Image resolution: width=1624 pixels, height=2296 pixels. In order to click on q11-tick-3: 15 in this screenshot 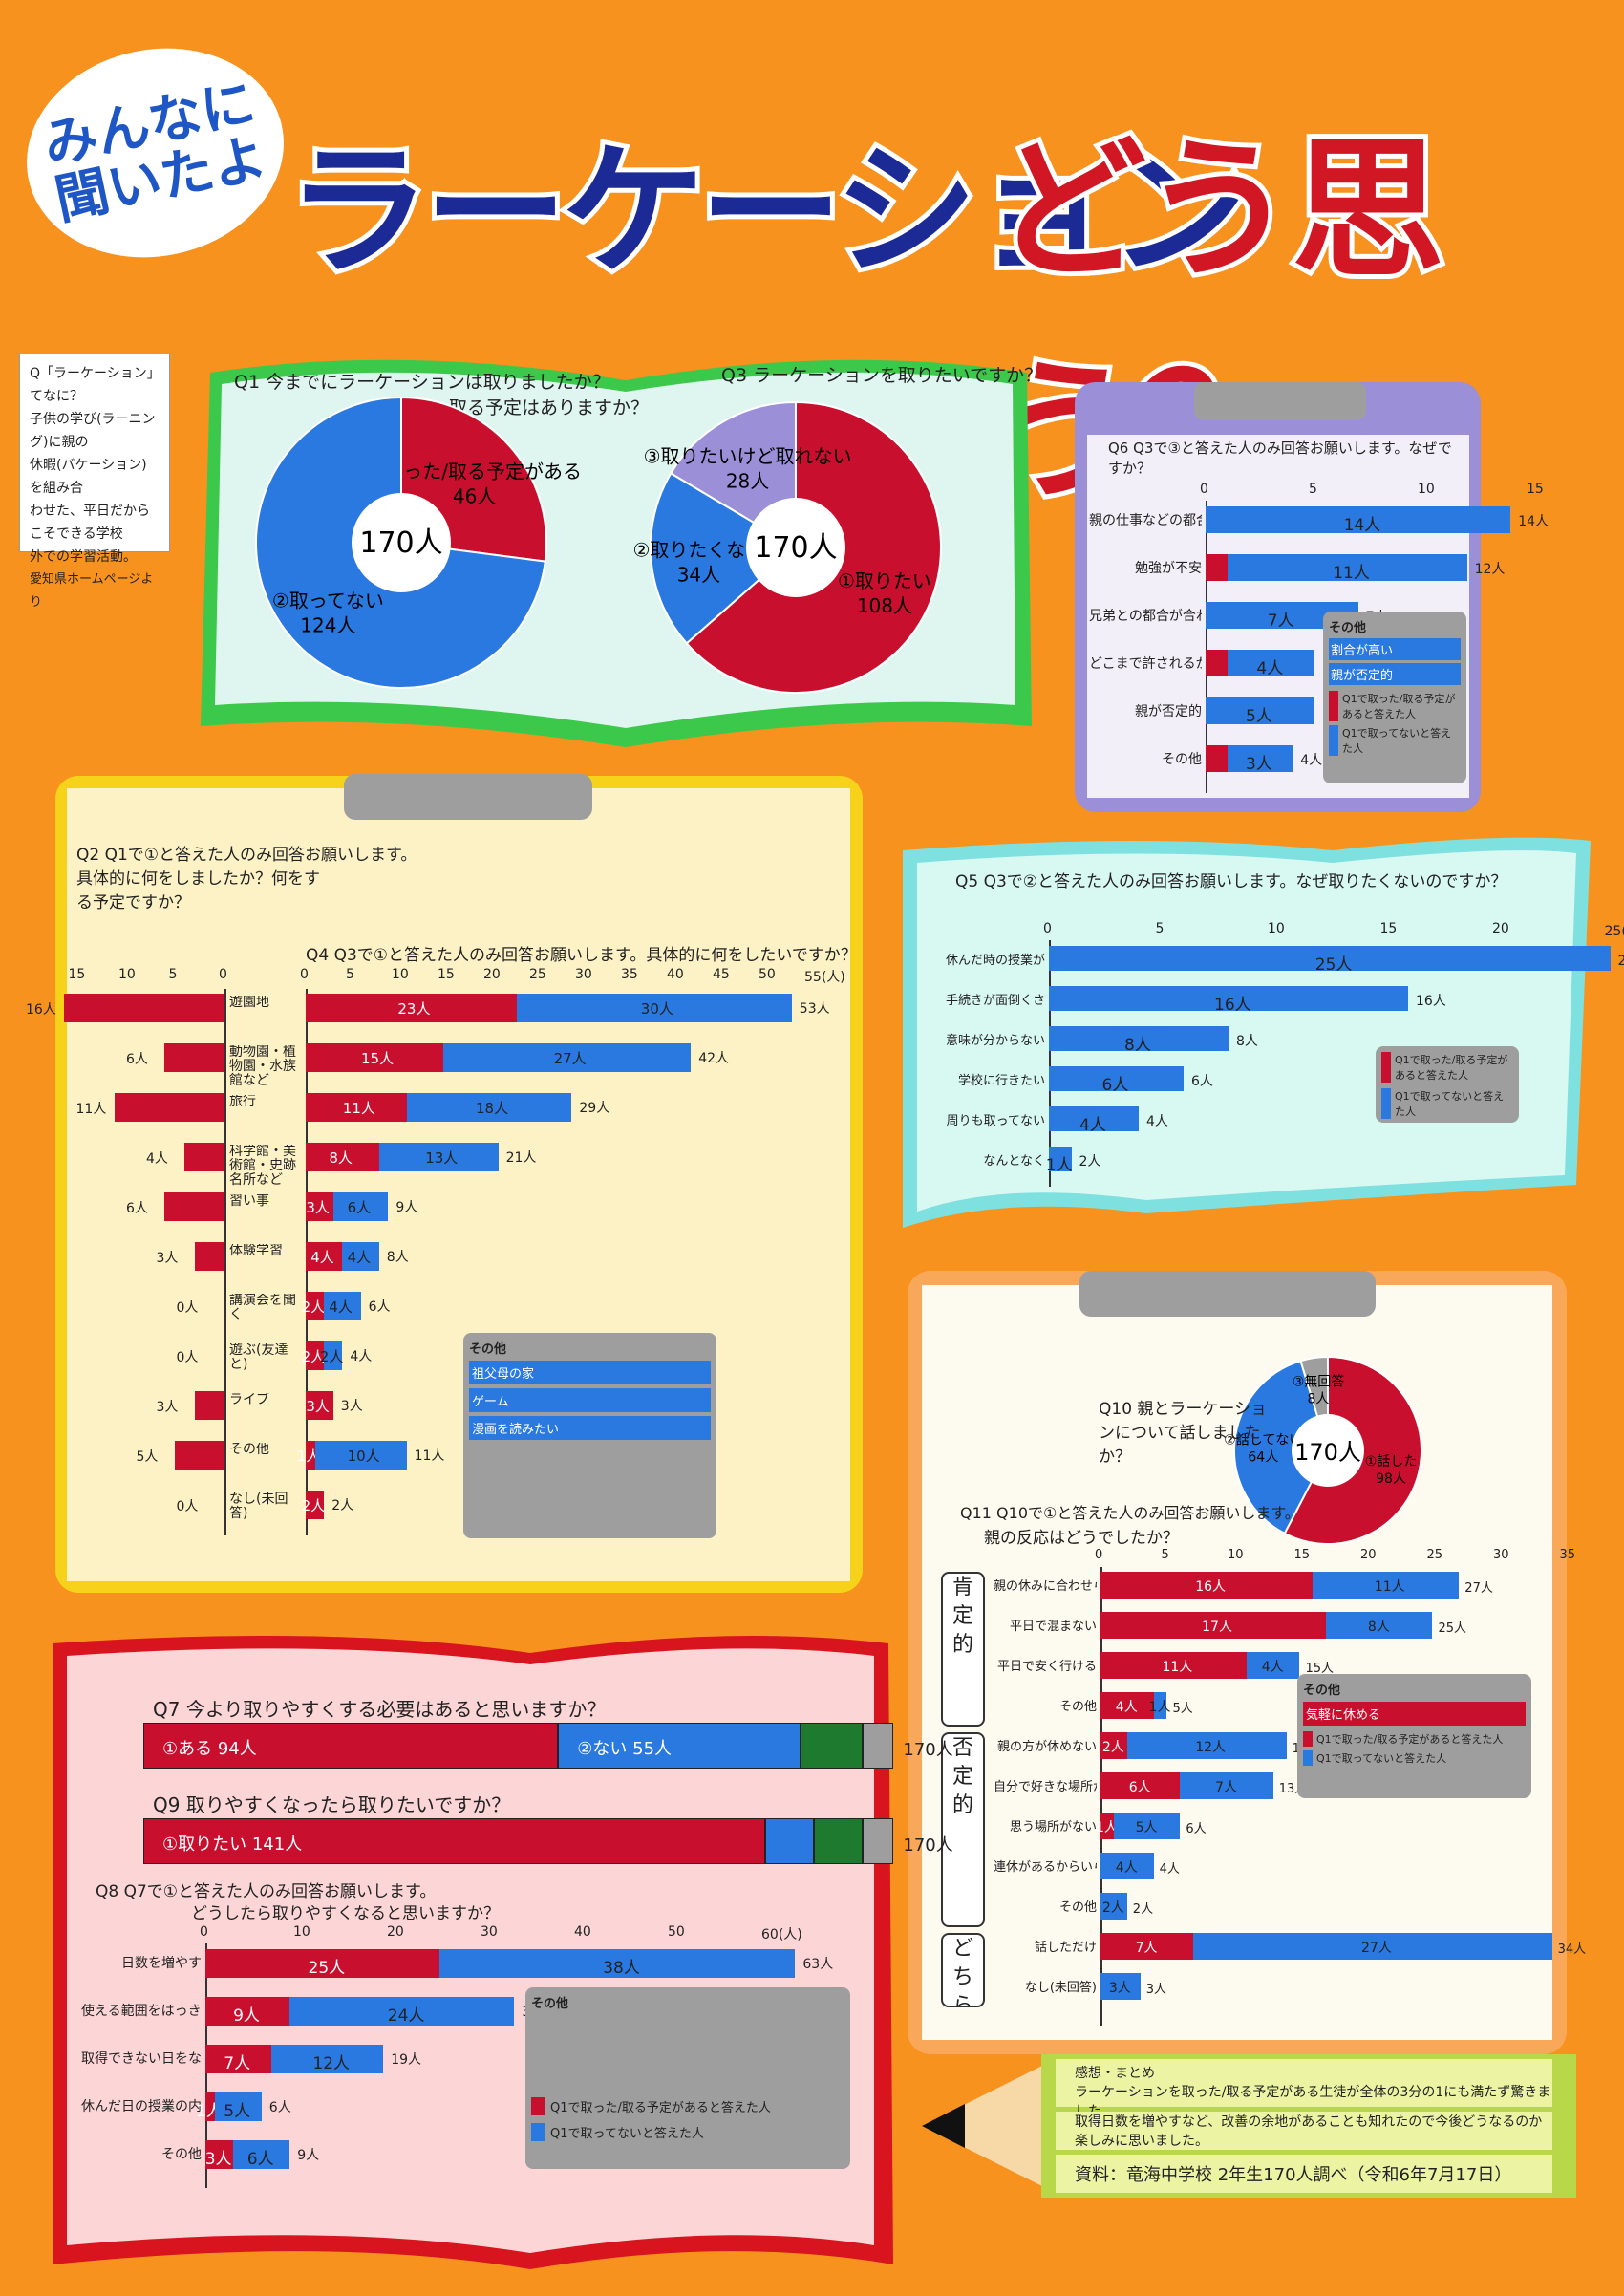, I will do `click(1302, 1555)`.